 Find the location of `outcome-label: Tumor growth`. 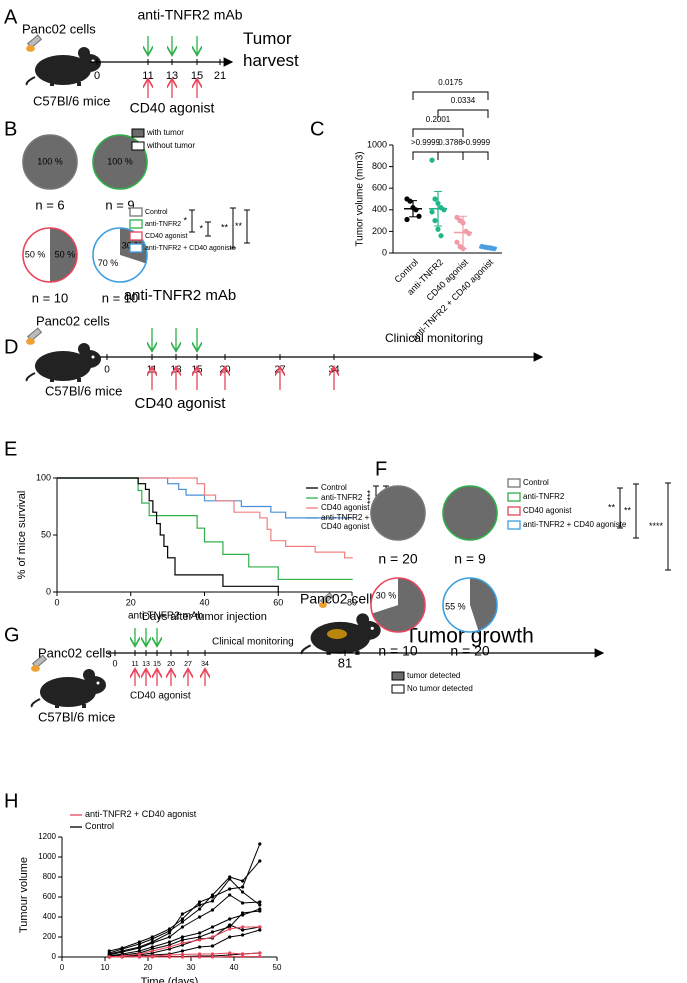

outcome-label: Tumor growth is located at coordinates (469, 636).